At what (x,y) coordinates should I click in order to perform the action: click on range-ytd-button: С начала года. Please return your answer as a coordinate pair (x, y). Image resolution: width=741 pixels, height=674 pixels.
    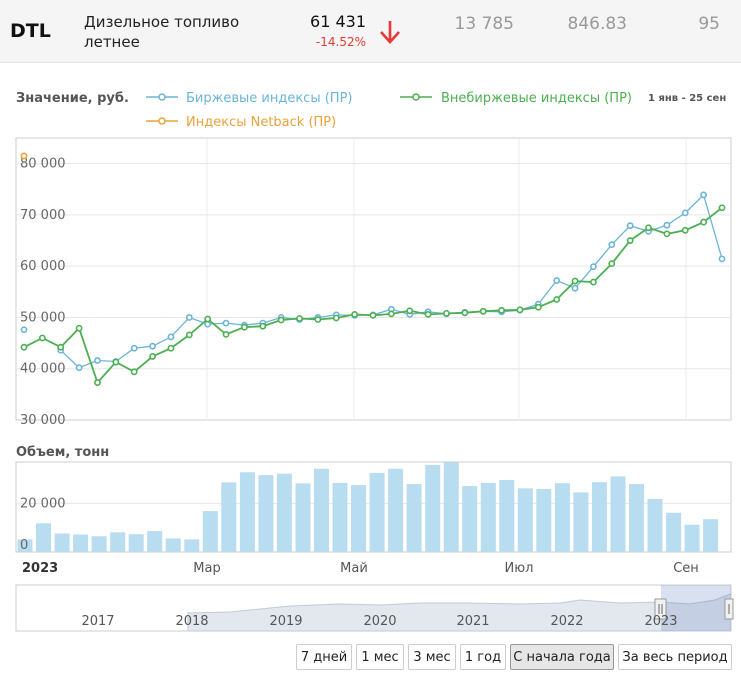
    Looking at the image, I should click on (562, 657).